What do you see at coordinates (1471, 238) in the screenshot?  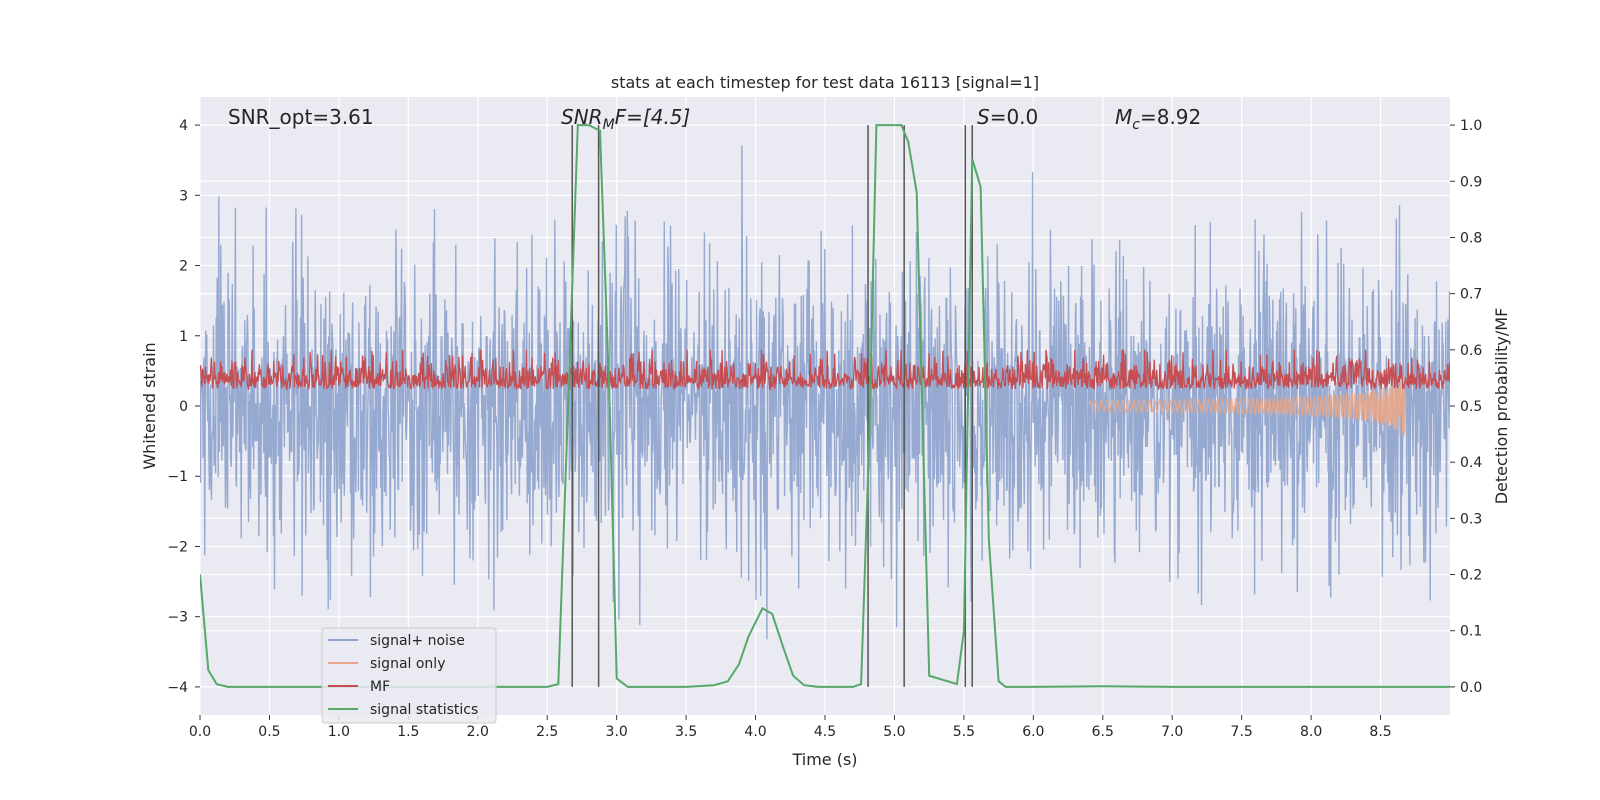 I see `y-tick-label-right: 0.8` at bounding box center [1471, 238].